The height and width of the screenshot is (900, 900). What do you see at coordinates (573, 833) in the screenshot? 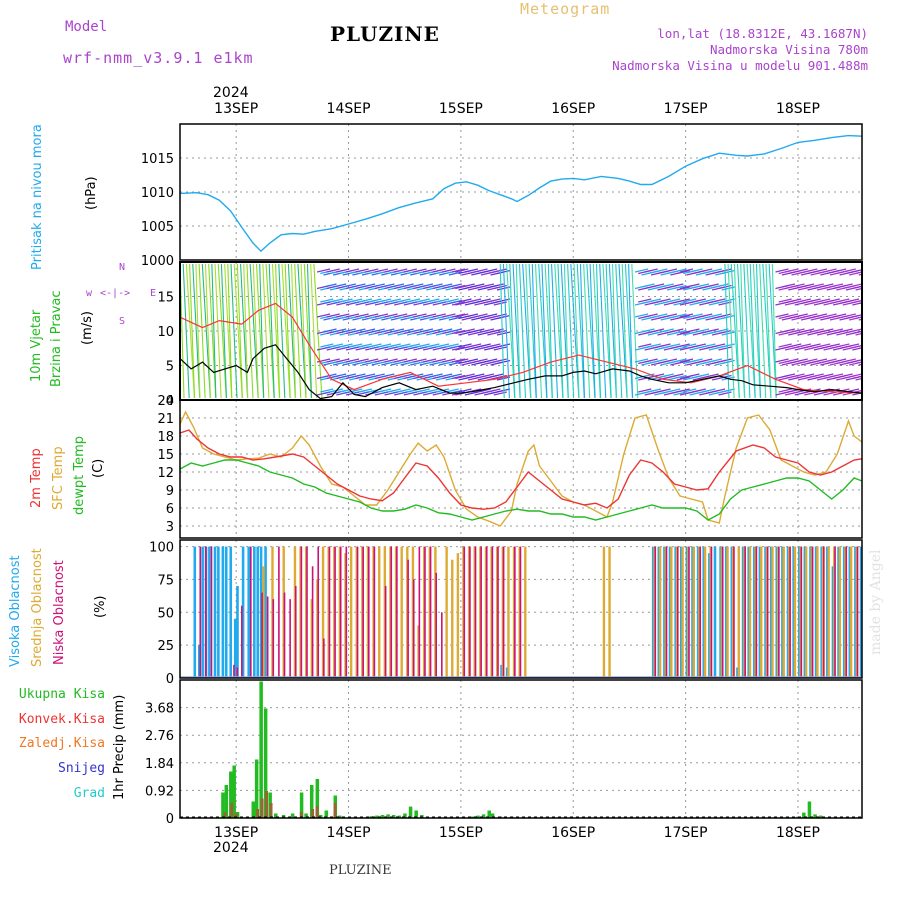
I see `x-tick-bottom-16SEP: 16SEP` at bounding box center [573, 833].